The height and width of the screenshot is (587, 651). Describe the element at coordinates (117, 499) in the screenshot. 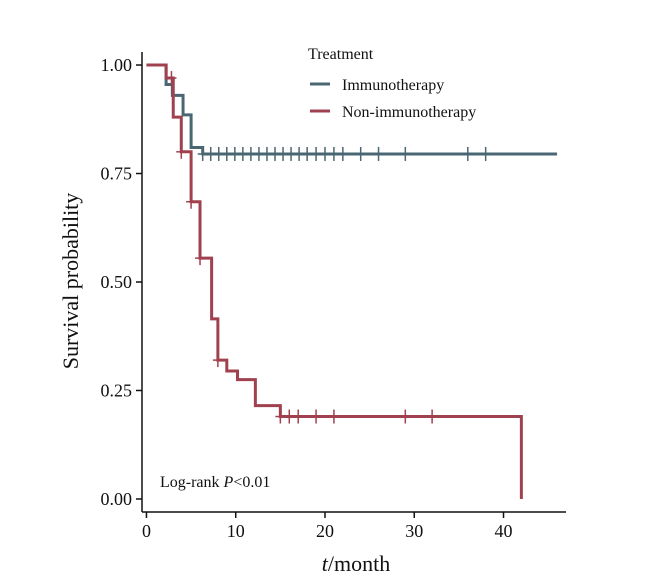

I see `y-tick-label: 0.00` at that location.